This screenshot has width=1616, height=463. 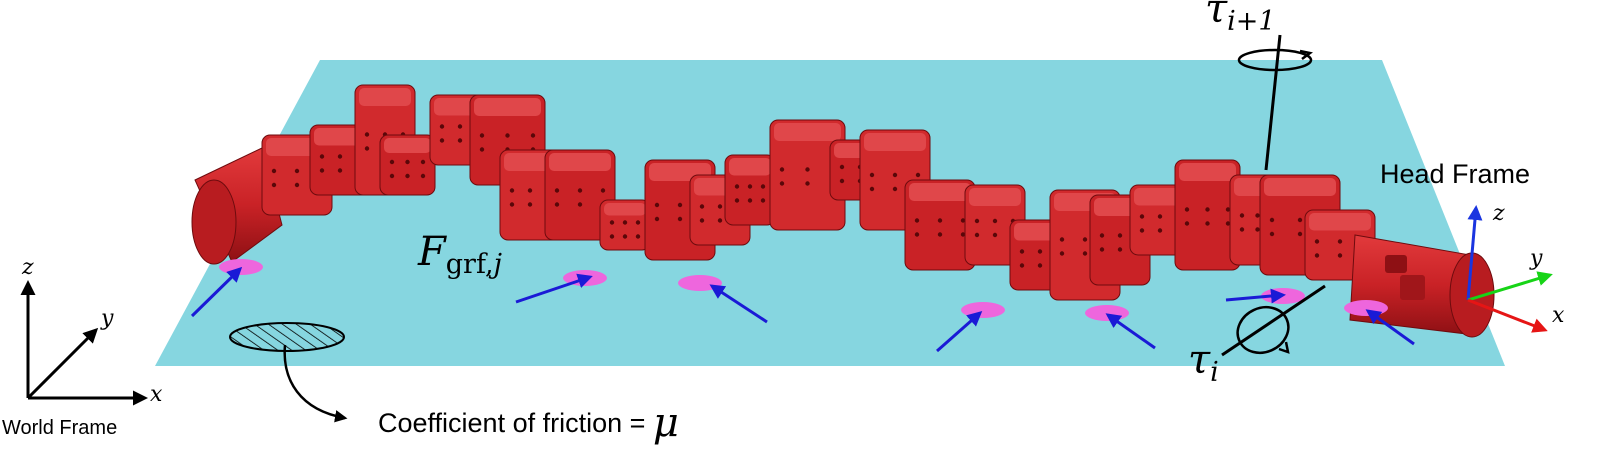 I want to click on tau-i-plus-1-label: τi+1, so click(x=1240, y=18).